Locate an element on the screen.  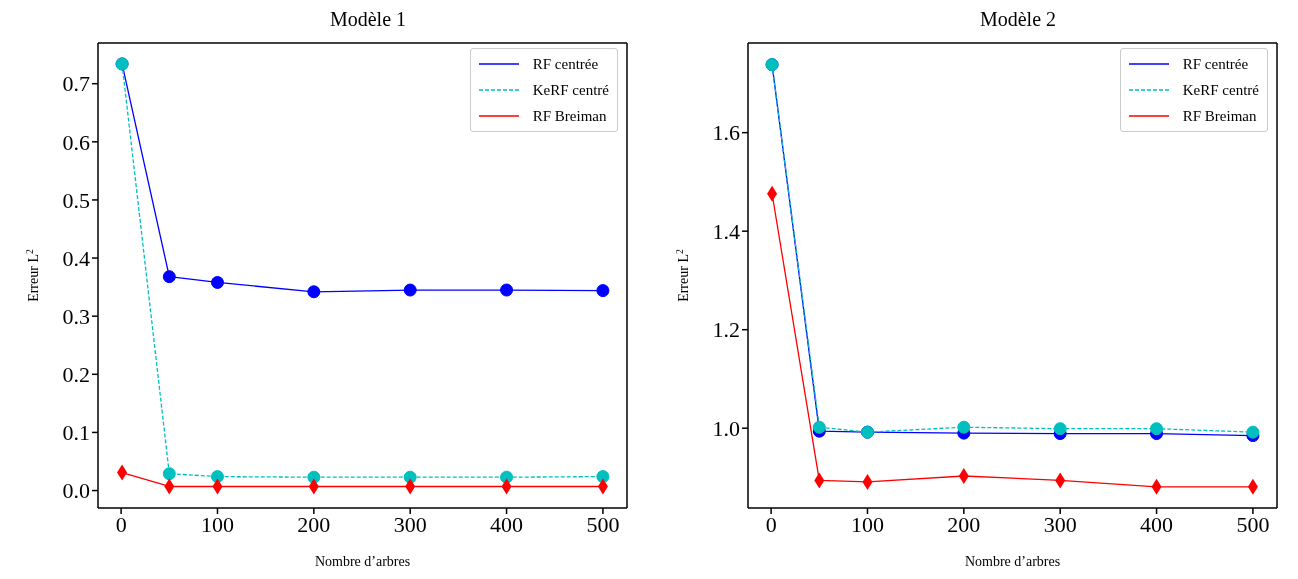
y-tick-label: 0.5 is located at coordinates (76, 200).